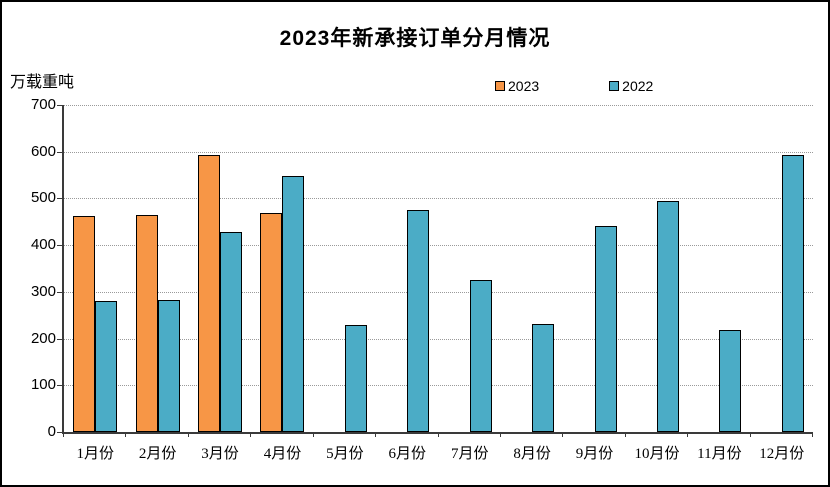  I want to click on legend-swatch-2023-icon, so click(500, 86).